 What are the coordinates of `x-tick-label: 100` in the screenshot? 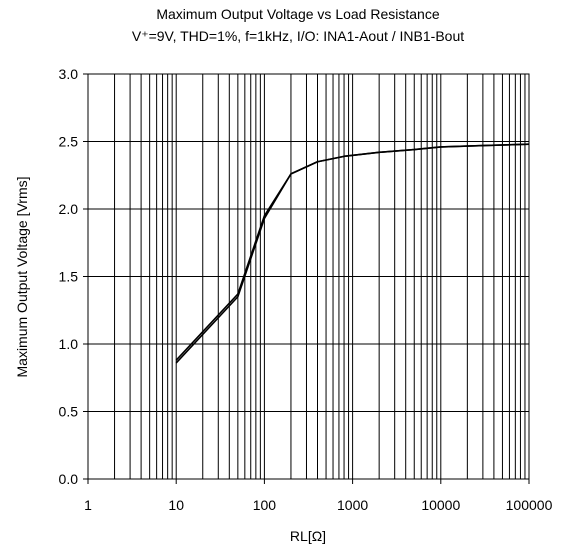 It's located at (265, 505).